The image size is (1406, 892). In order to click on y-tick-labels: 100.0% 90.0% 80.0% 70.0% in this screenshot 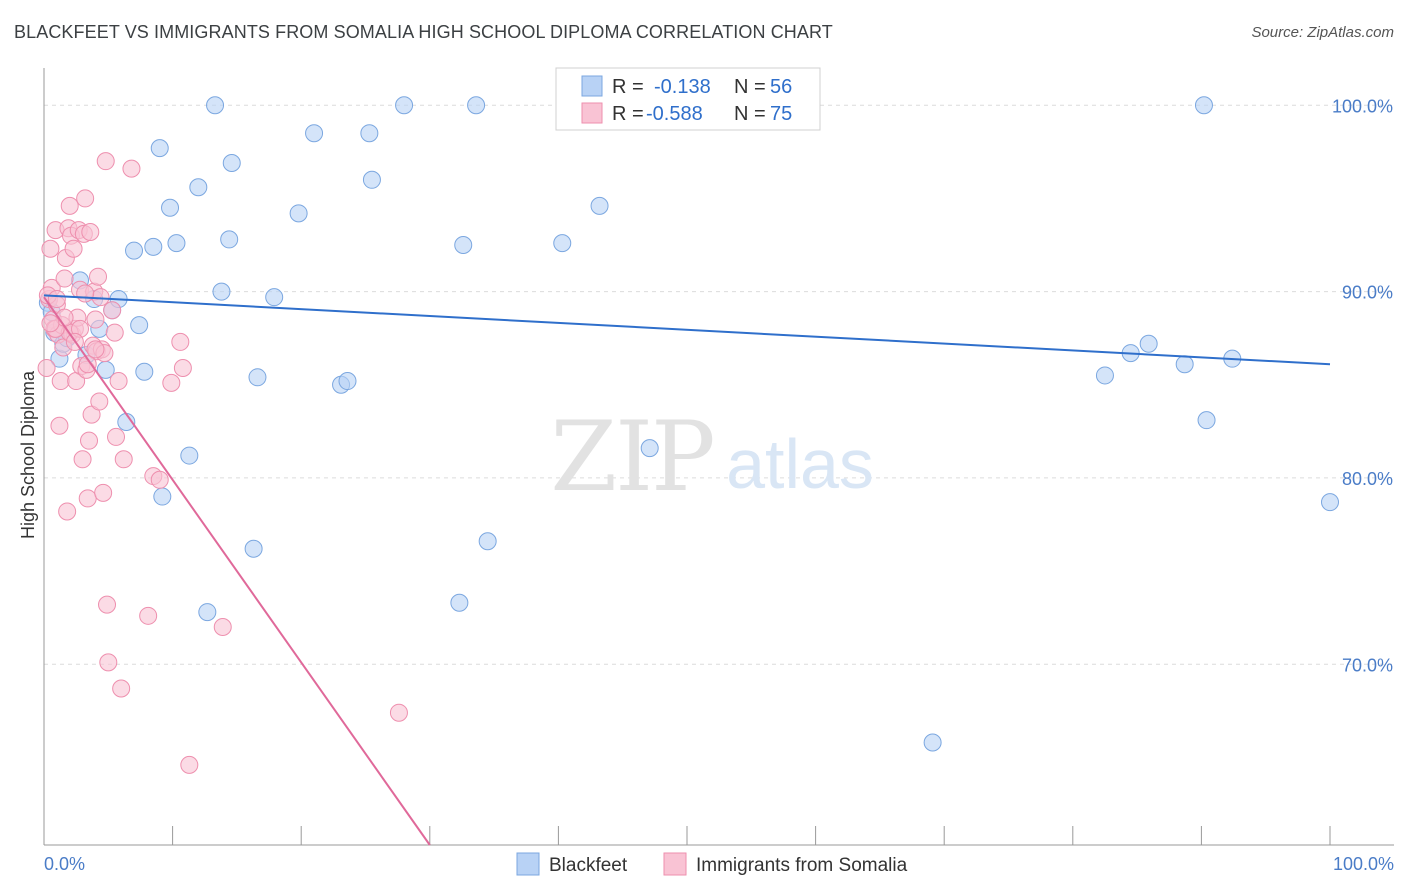, I will do `click(1362, 385)`.